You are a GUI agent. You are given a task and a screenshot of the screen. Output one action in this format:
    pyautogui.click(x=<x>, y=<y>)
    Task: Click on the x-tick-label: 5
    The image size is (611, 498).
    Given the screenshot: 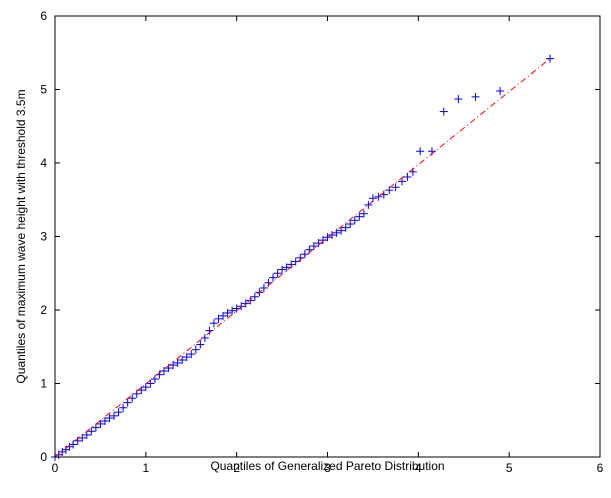 What is the action you would take?
    pyautogui.click(x=509, y=468)
    